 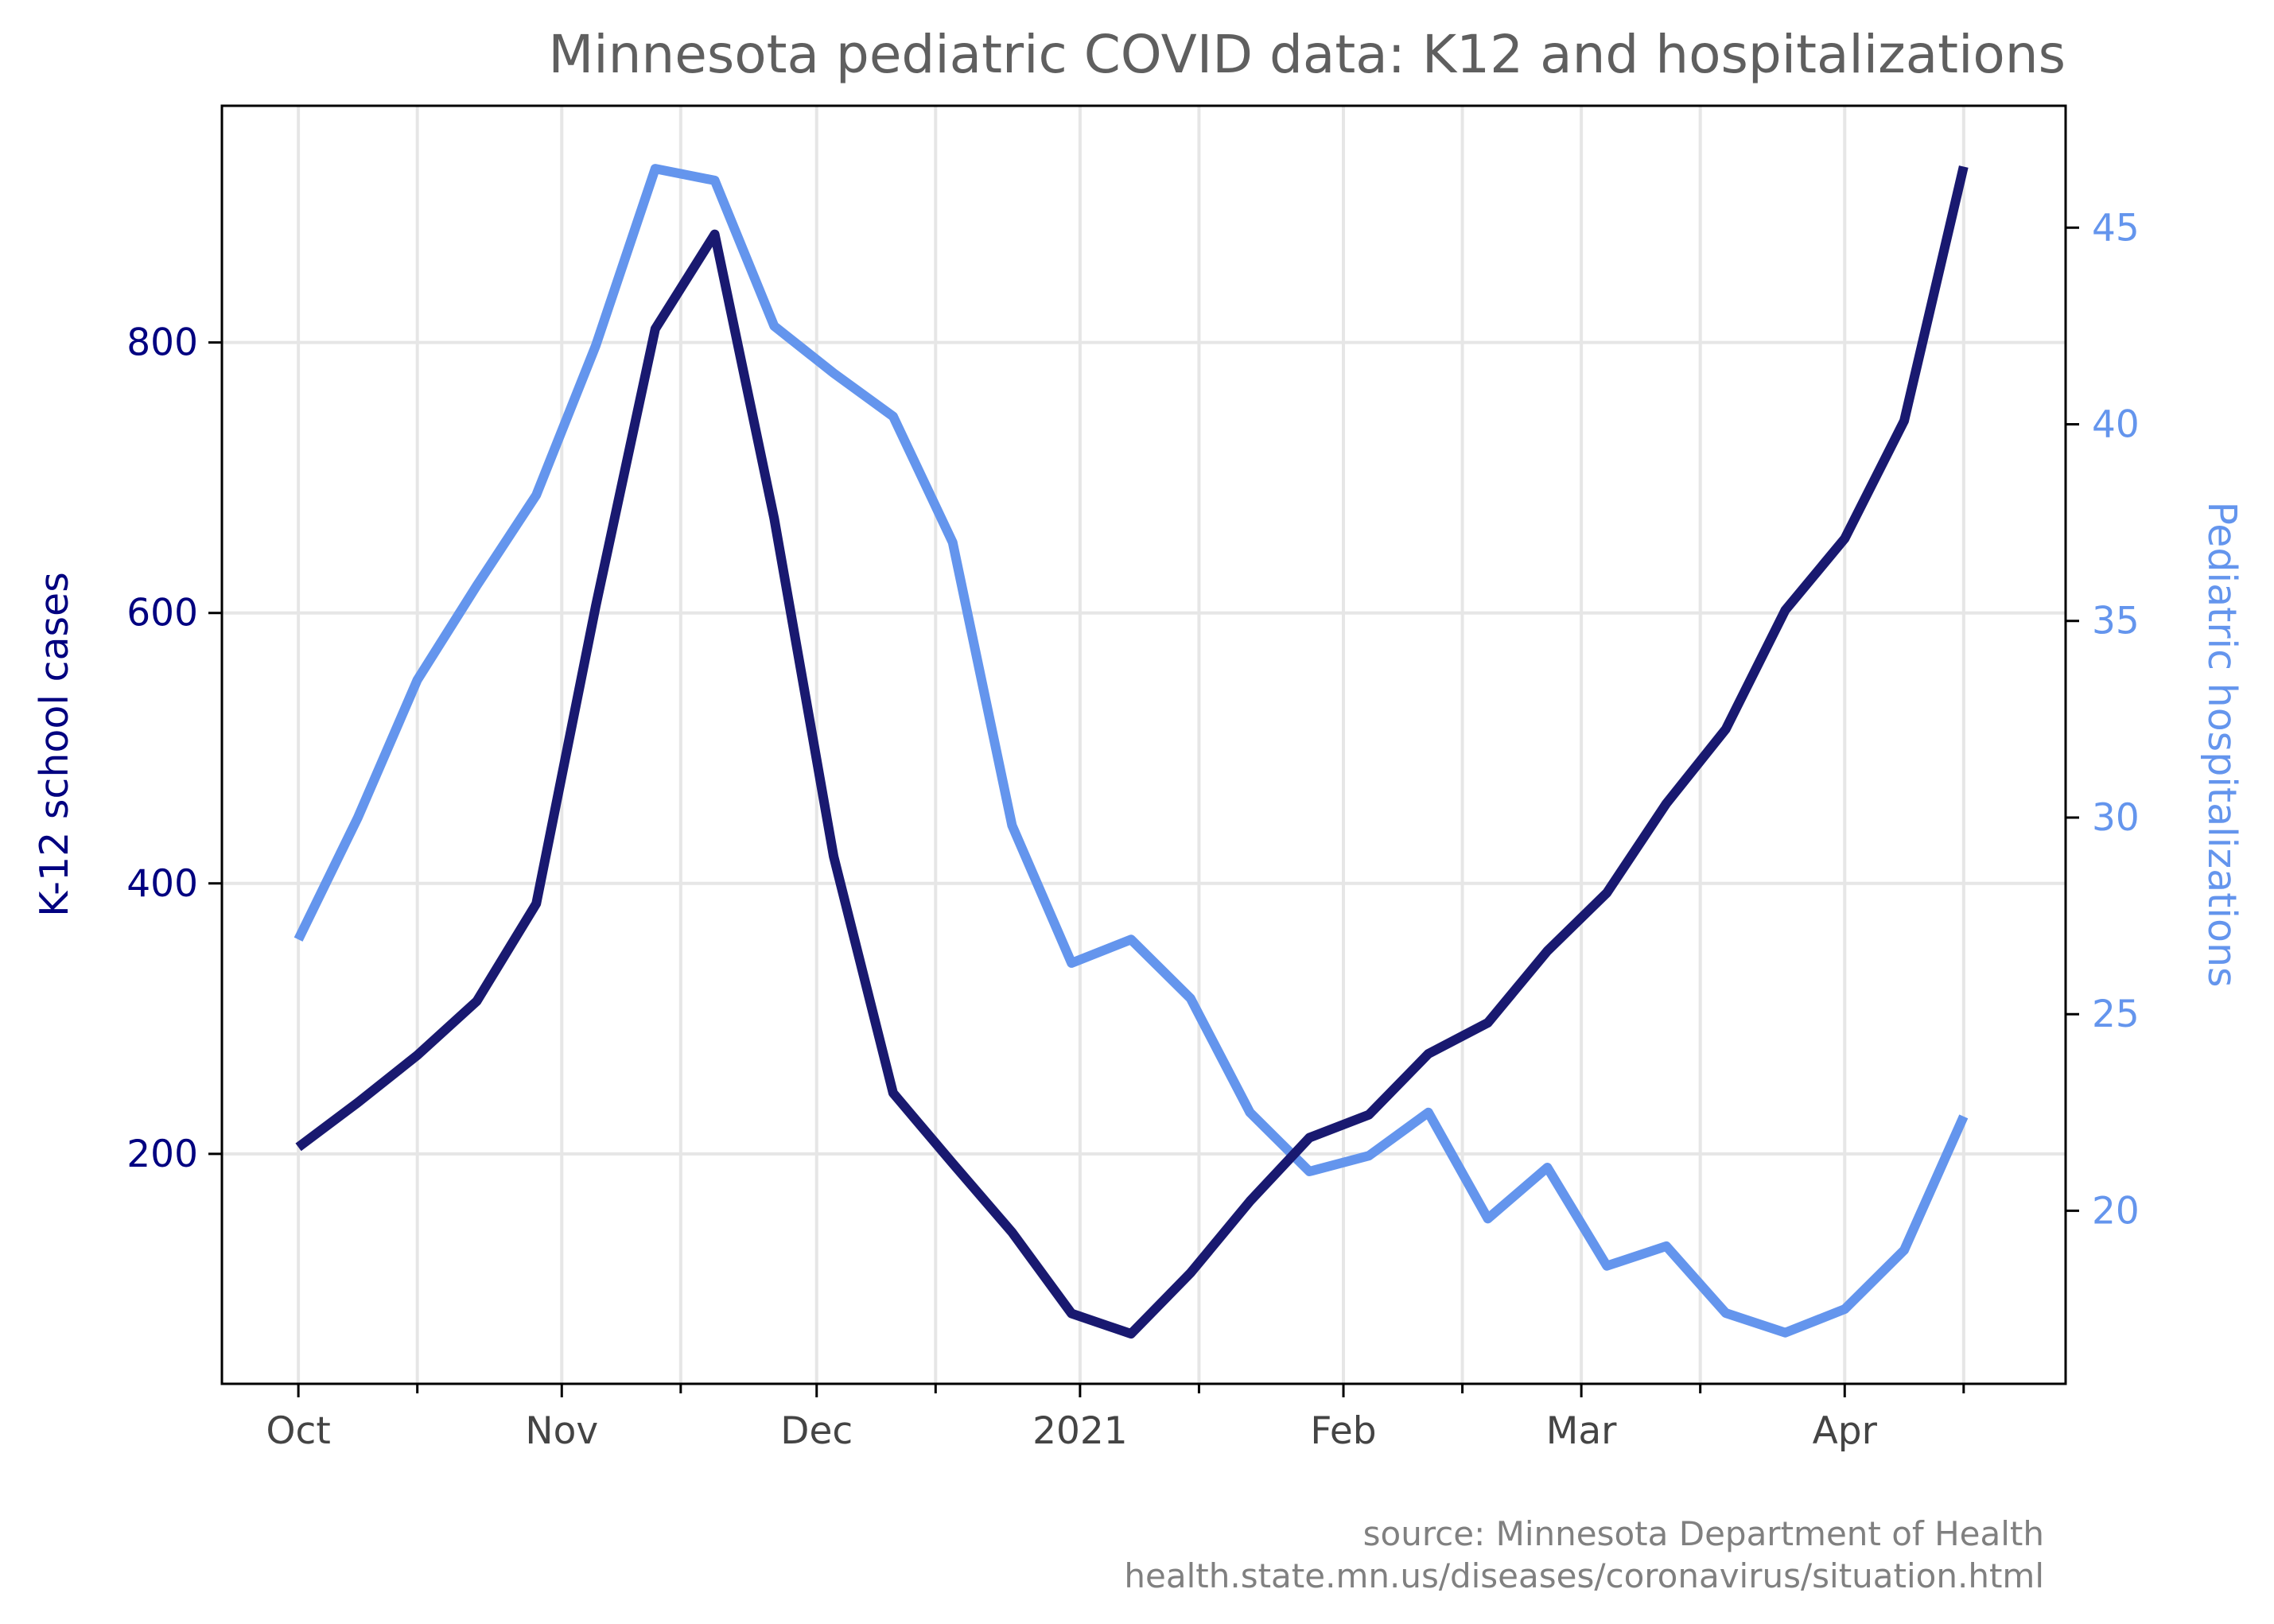 I want to click on y-axis-left-label: K-12 school cases, so click(x=54, y=744).